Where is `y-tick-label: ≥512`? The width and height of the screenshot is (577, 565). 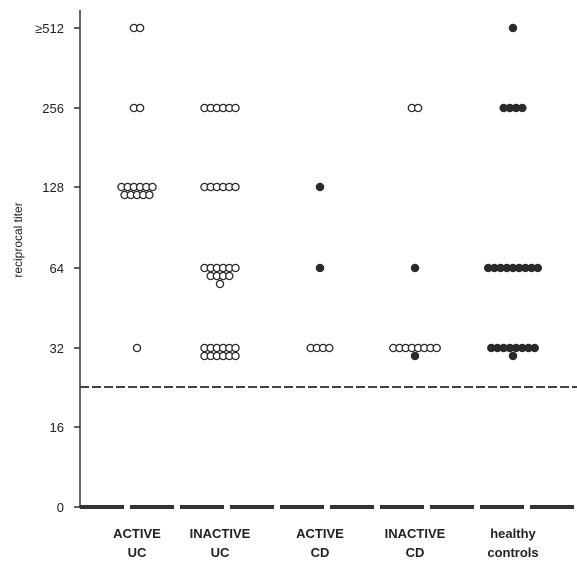
y-tick-label: ≥512 is located at coordinates (49, 28).